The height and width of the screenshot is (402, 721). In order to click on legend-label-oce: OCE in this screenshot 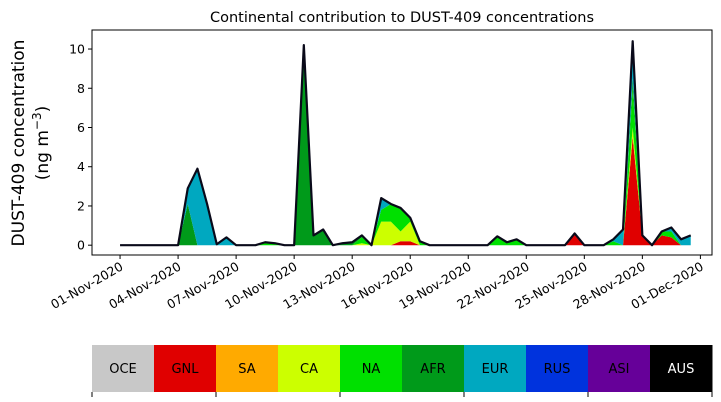, I will do `click(123, 369)`.